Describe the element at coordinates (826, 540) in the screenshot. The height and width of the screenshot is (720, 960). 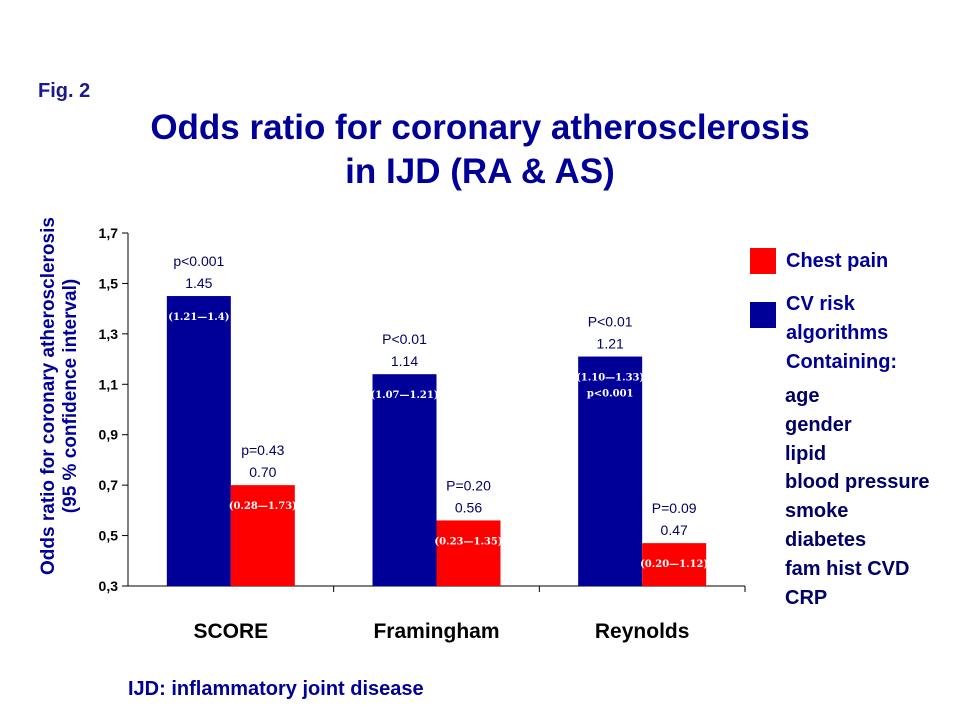
I see `risk-factor-item: diabetes` at that location.